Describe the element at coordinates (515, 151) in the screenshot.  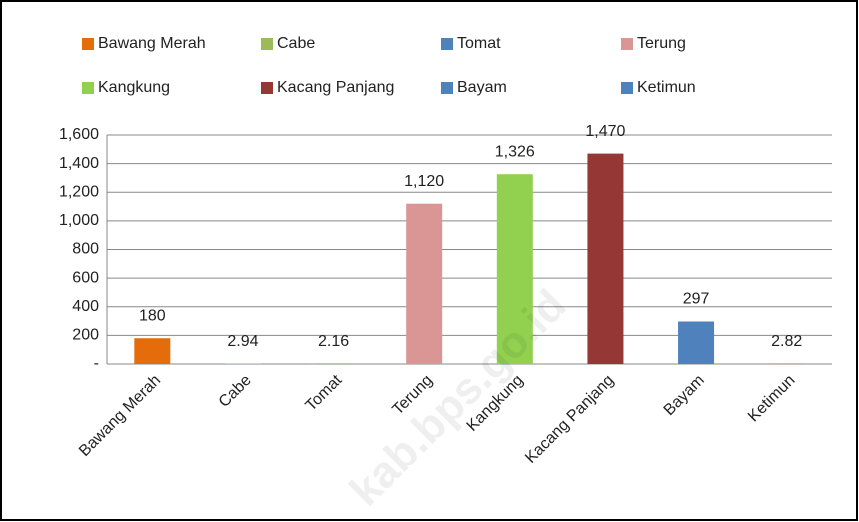
I see `data-label: 1,326` at that location.